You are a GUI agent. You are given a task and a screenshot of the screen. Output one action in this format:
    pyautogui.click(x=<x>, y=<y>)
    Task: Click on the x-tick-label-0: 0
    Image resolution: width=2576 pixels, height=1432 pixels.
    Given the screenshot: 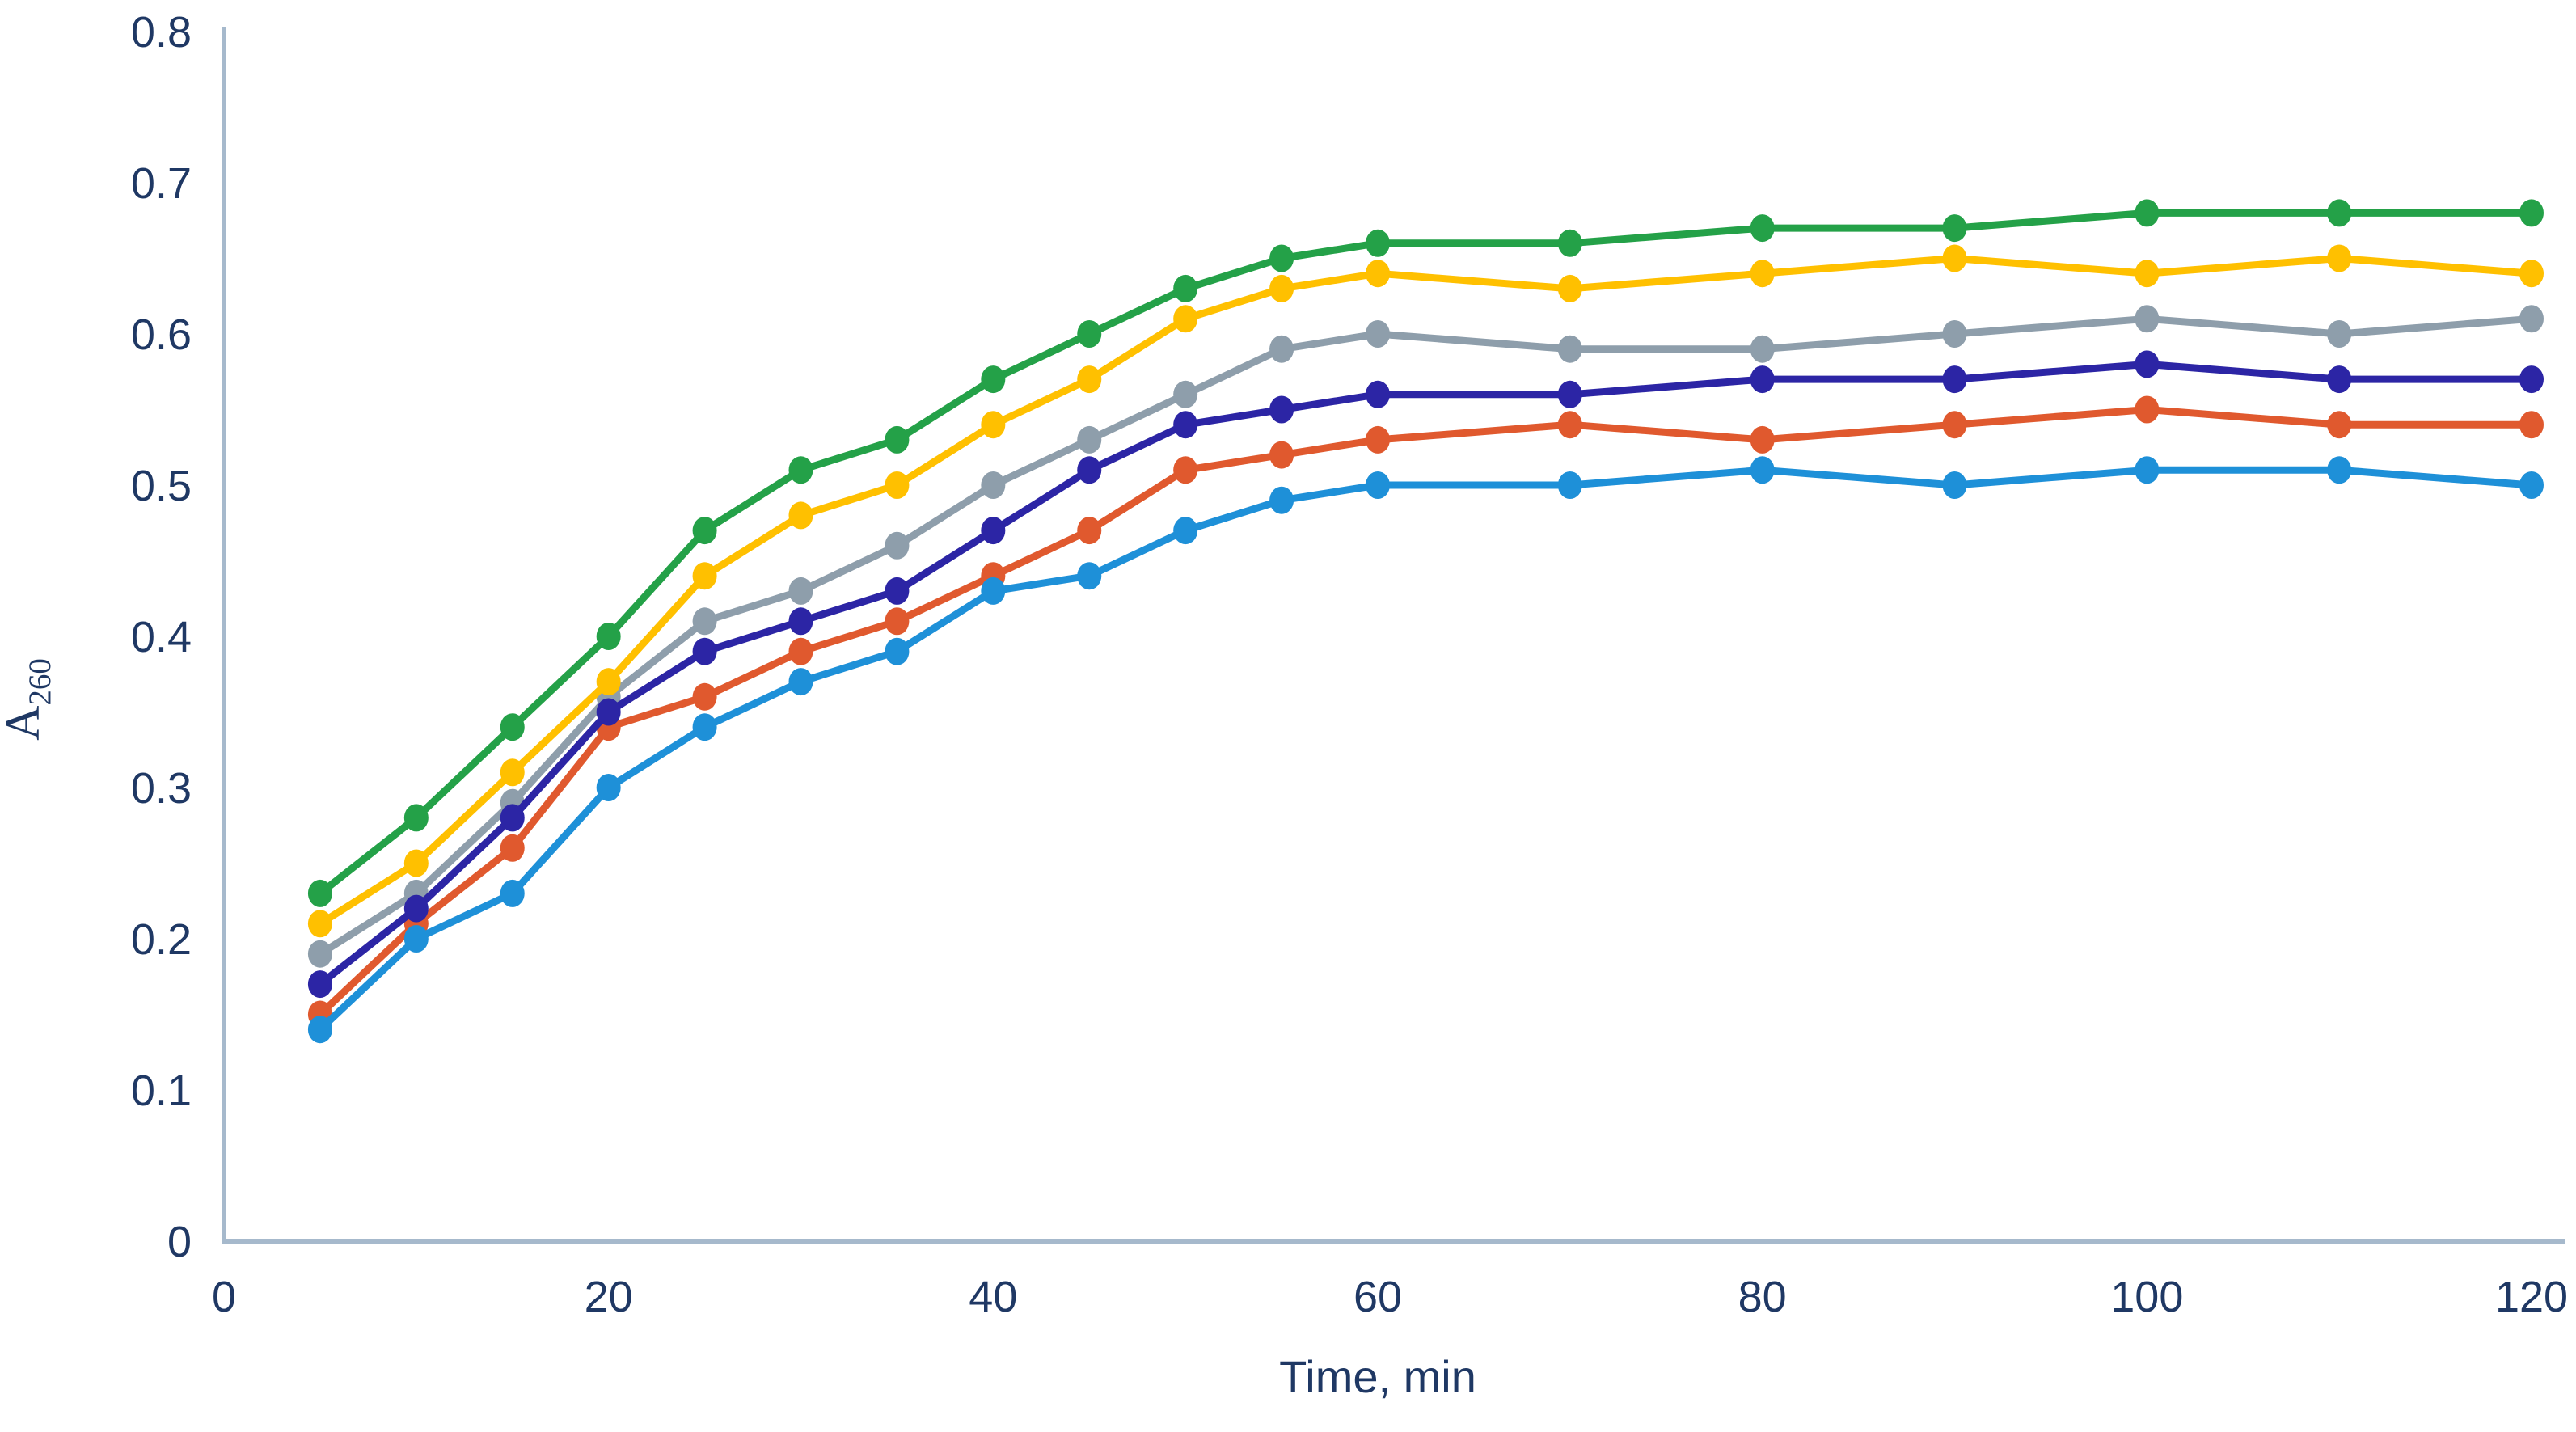 What is the action you would take?
    pyautogui.click(x=224, y=1297)
    